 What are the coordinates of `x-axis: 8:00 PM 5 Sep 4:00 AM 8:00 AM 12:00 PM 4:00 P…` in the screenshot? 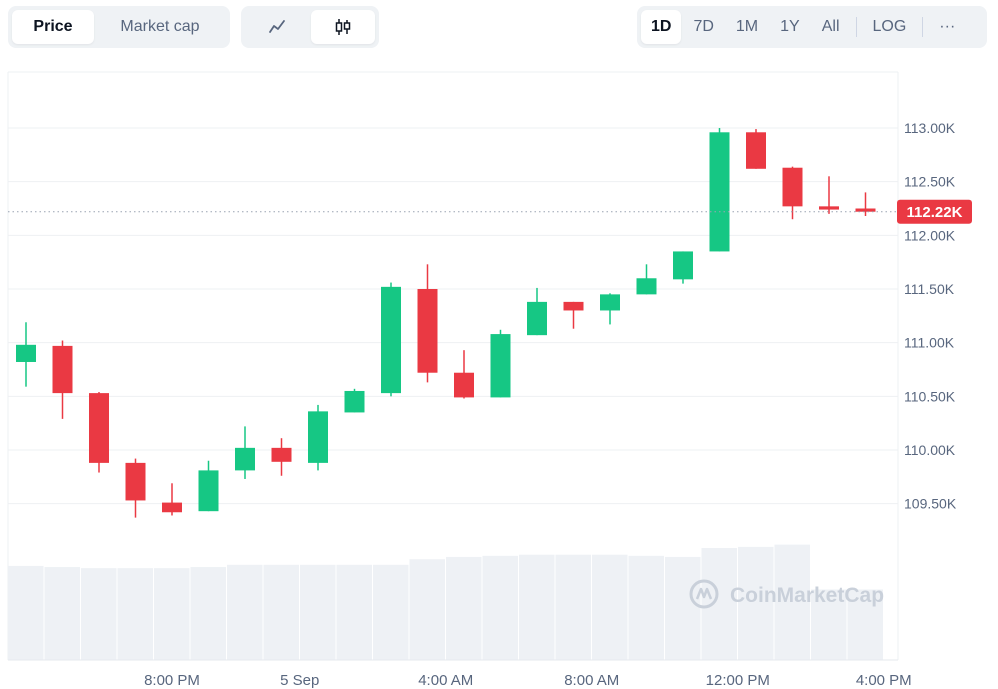 It's located at (528, 680).